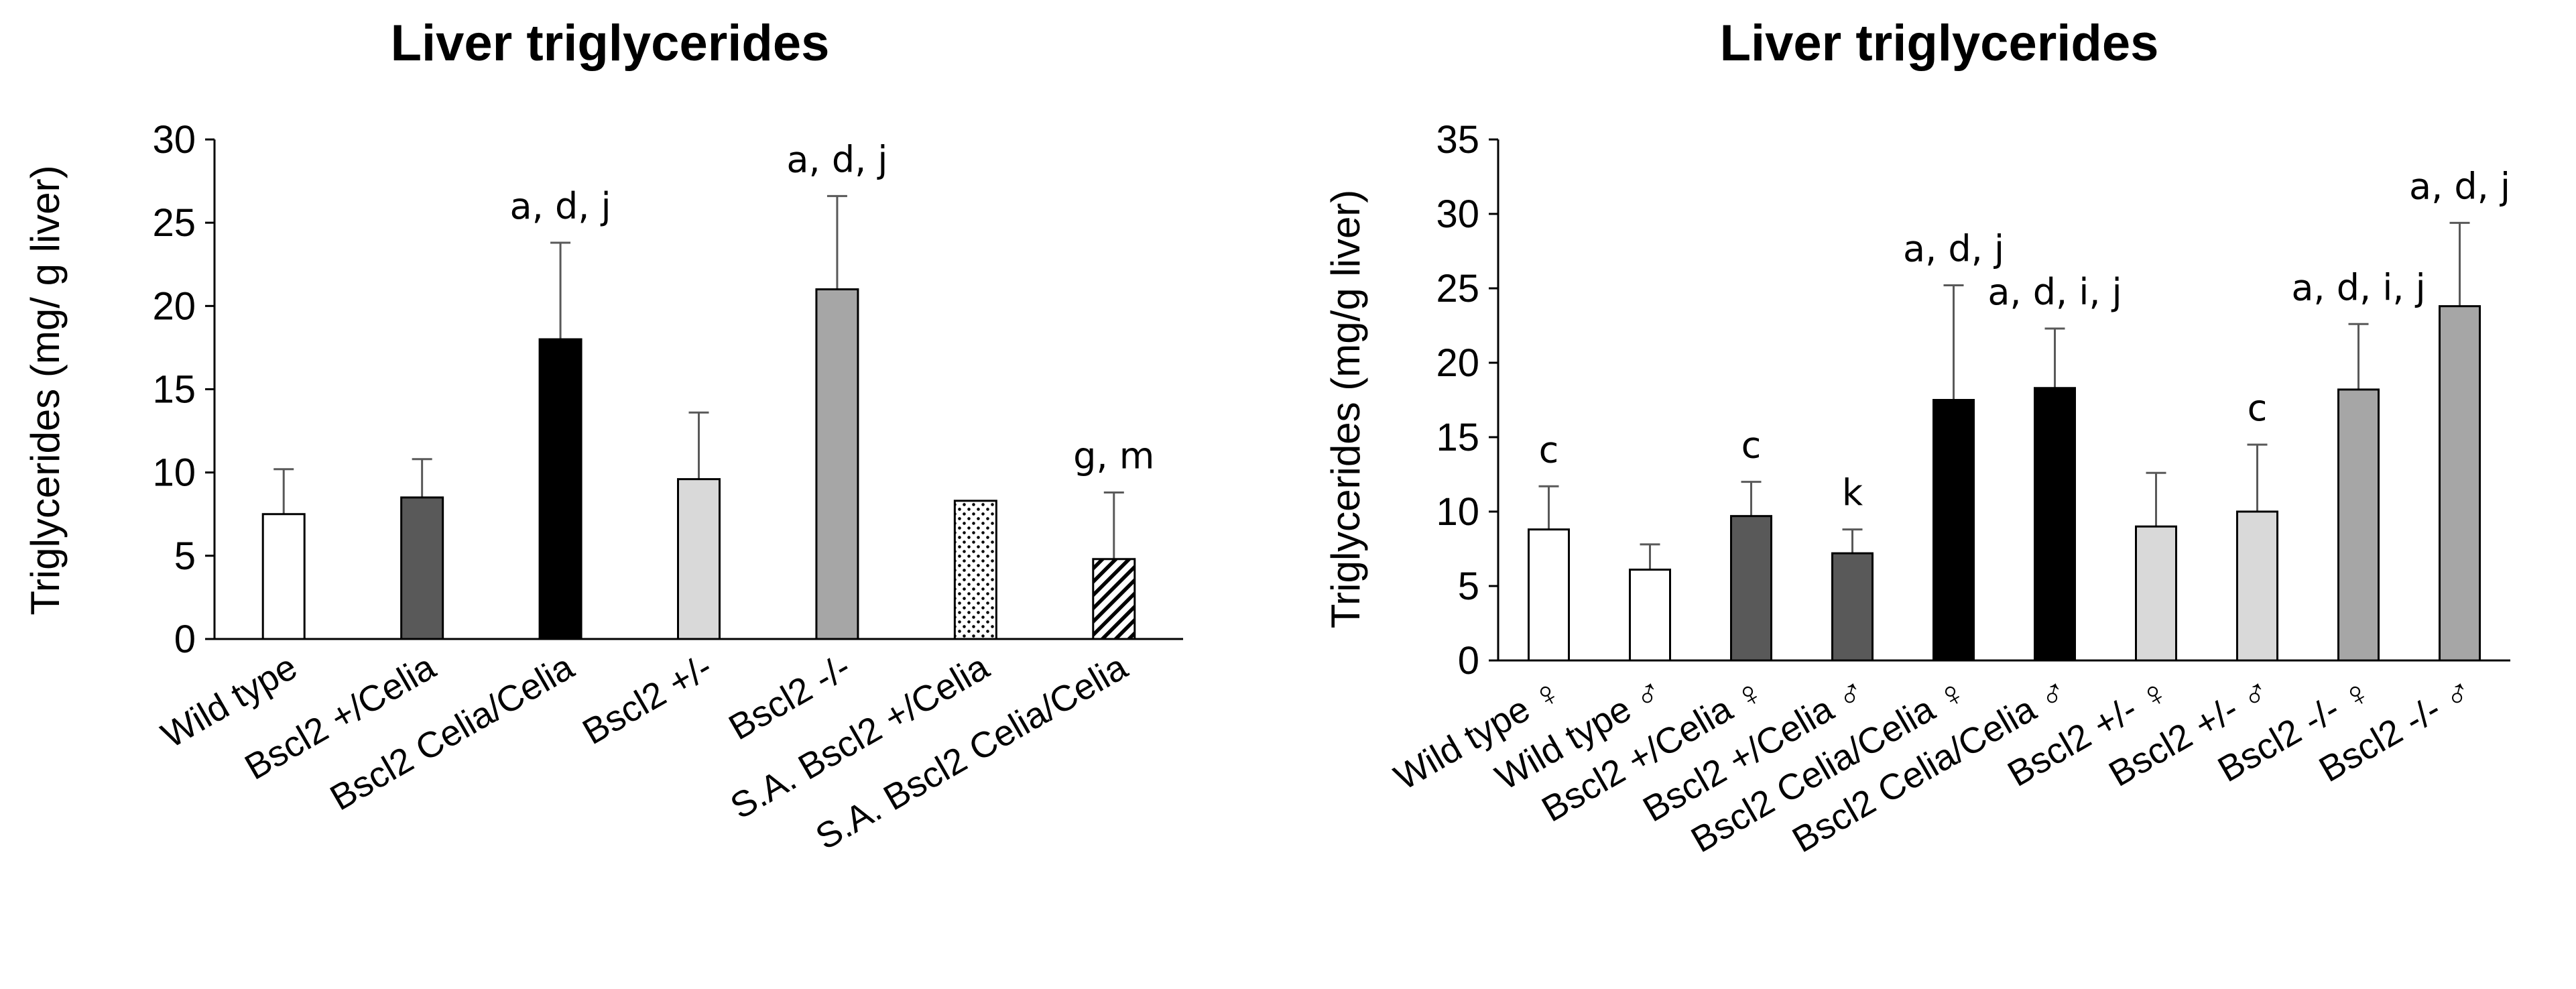  What do you see at coordinates (1457, 512) in the screenshot?
I see `chart-right-y-tick-label: 10` at bounding box center [1457, 512].